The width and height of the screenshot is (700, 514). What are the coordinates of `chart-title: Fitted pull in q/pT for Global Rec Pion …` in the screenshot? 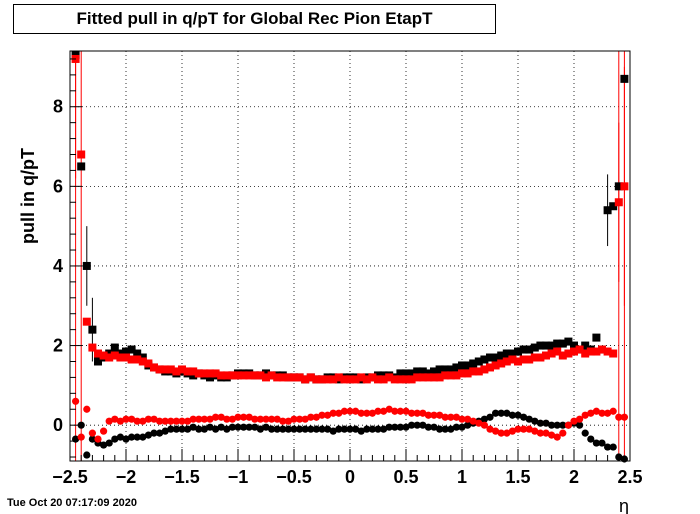 It's located at (254, 19).